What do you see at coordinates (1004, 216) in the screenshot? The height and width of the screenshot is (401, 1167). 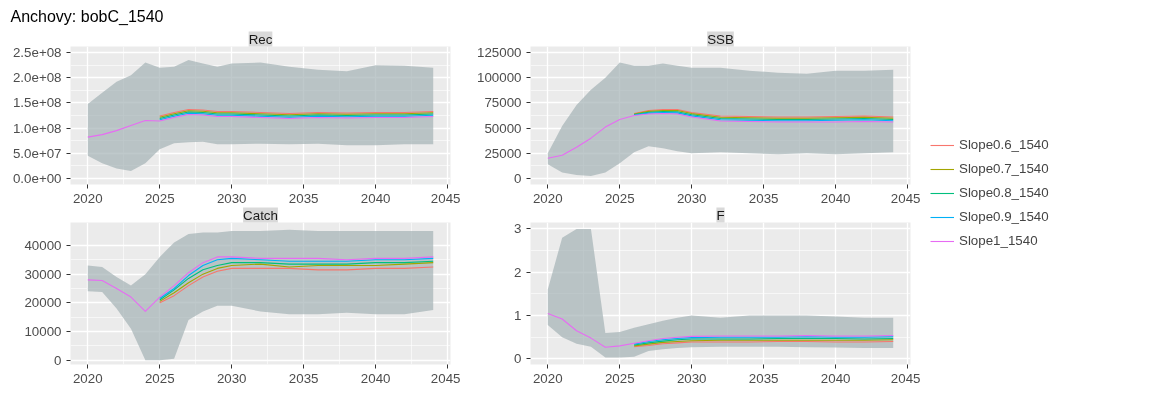 I see `legend-label: Slope0.9_1540` at bounding box center [1004, 216].